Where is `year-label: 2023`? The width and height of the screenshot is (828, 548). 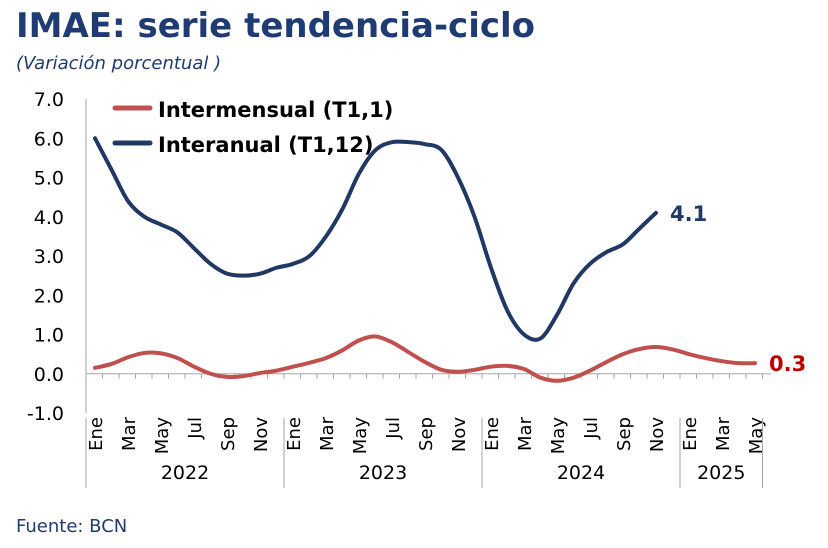 year-label: 2023 is located at coordinates (383, 473).